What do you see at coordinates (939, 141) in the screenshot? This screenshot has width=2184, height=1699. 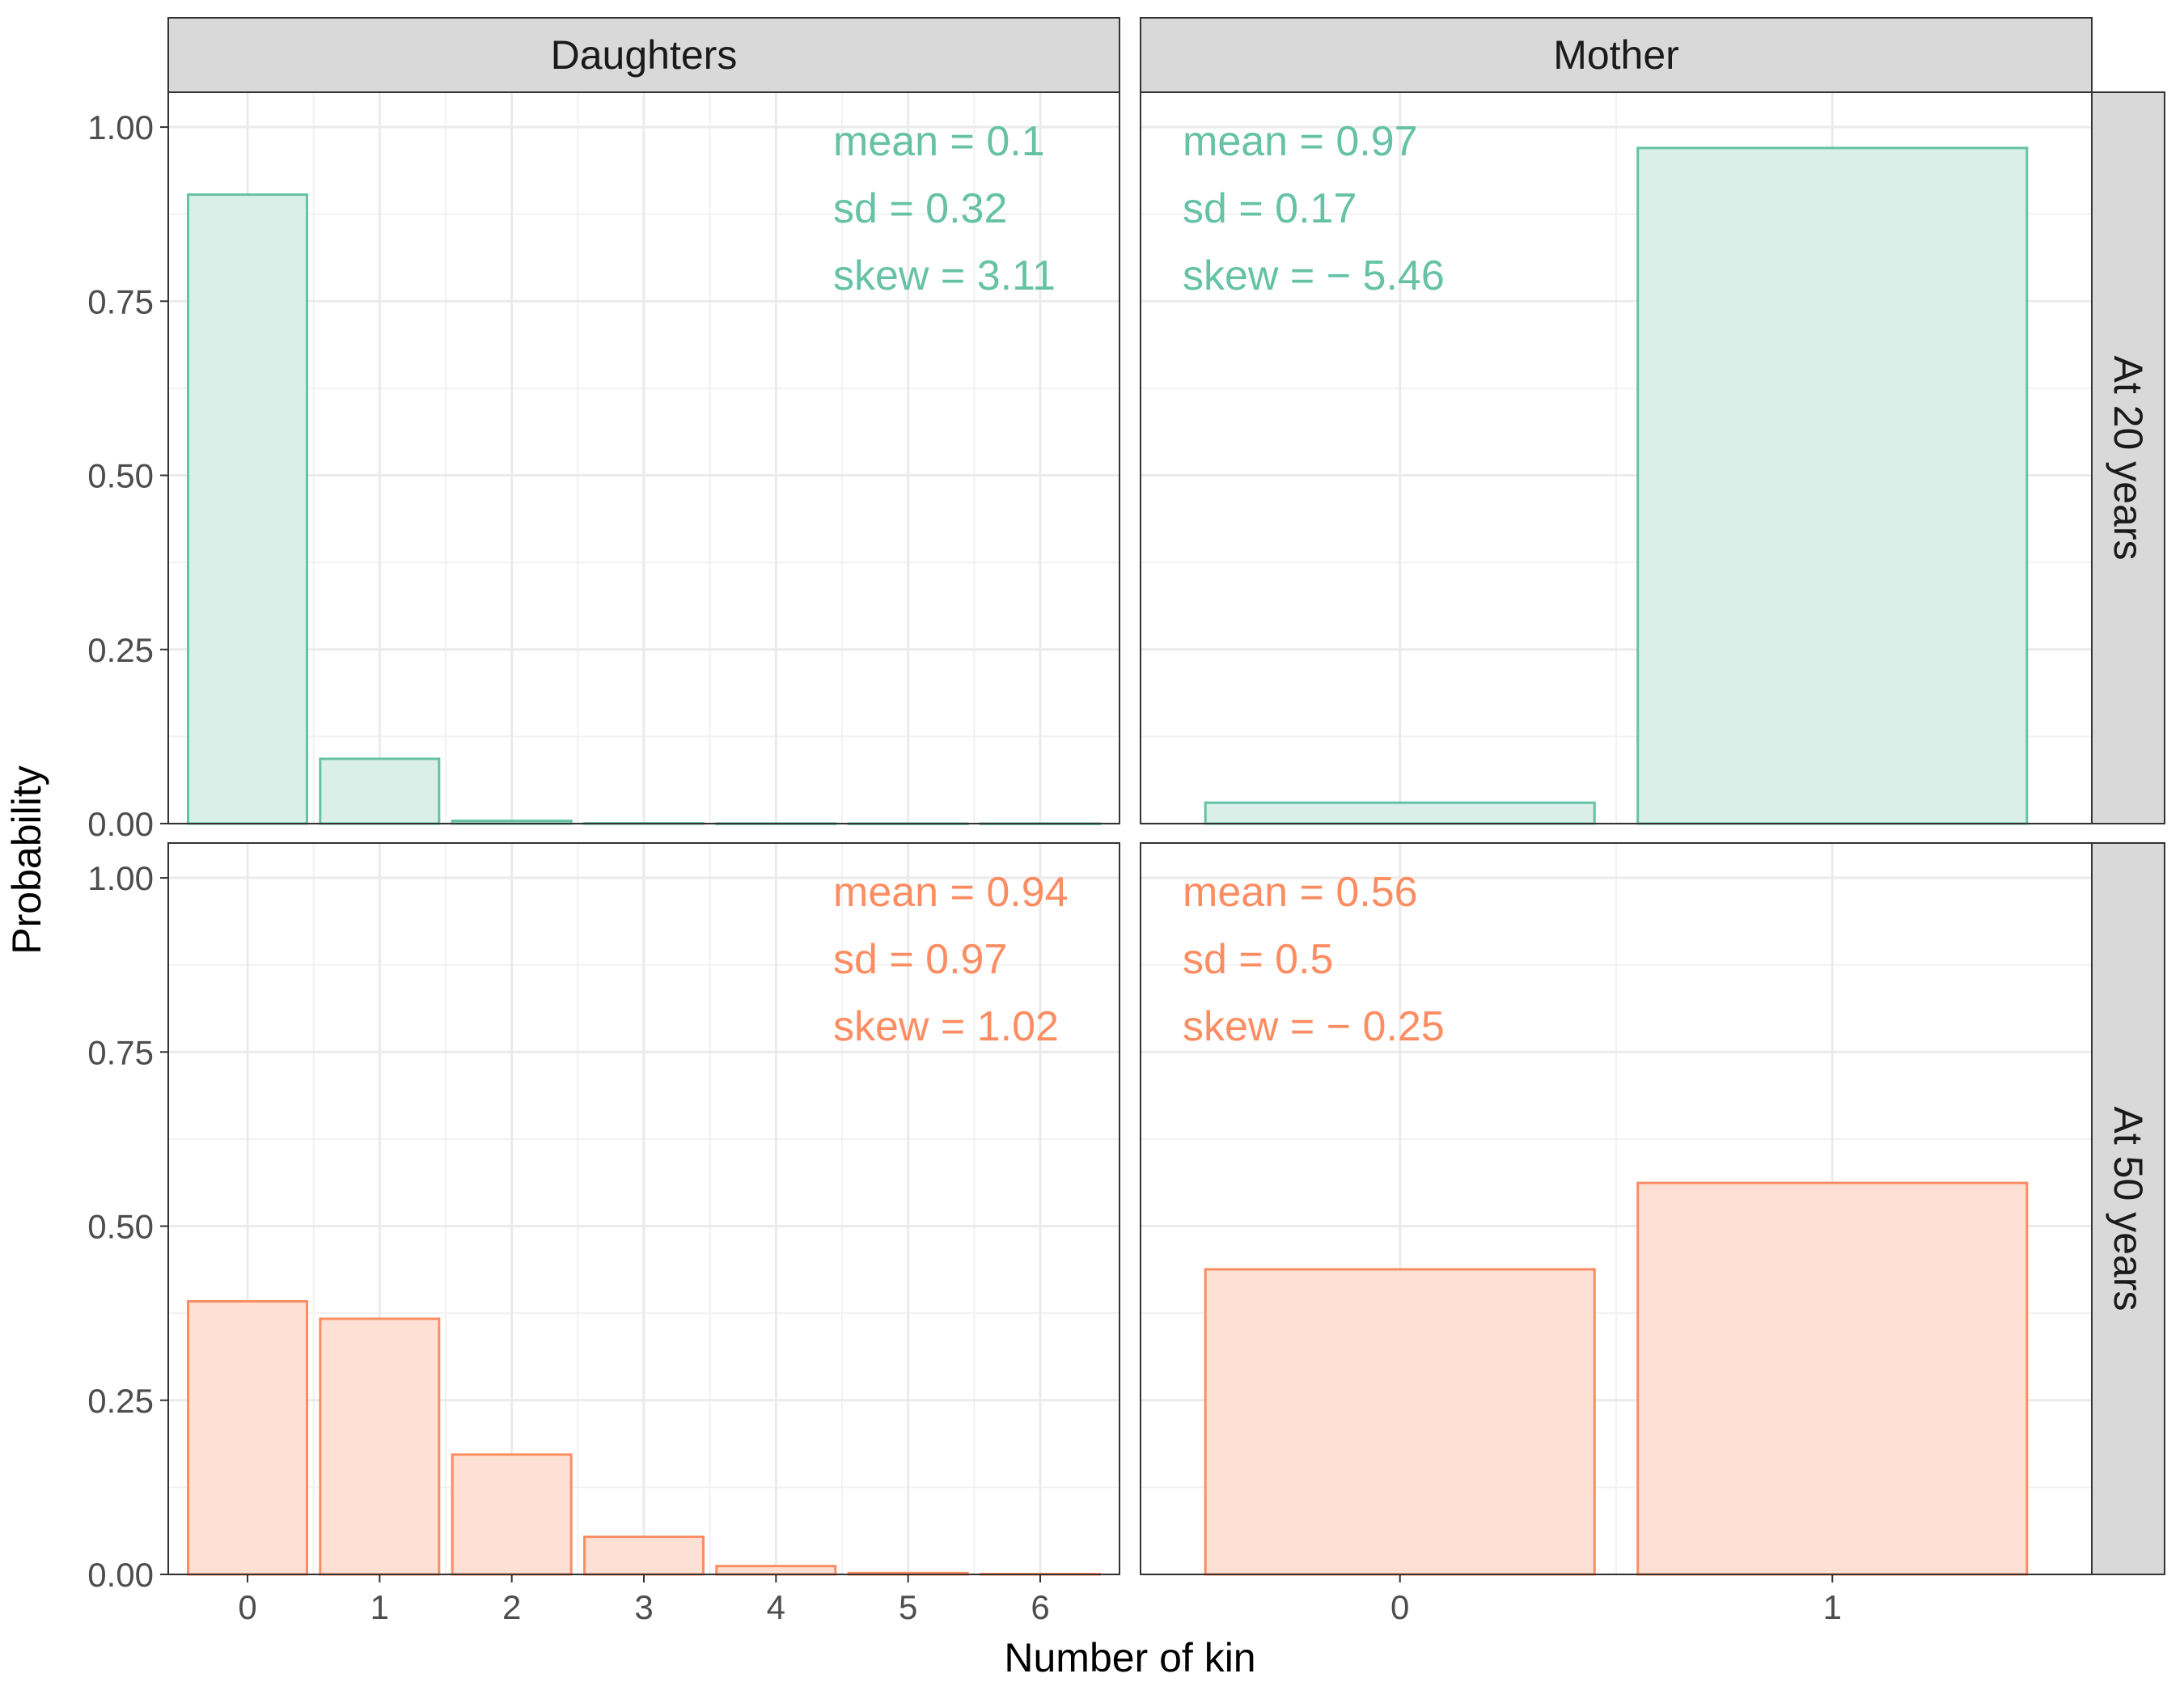 I see `stat-label: mean = 0.1` at bounding box center [939, 141].